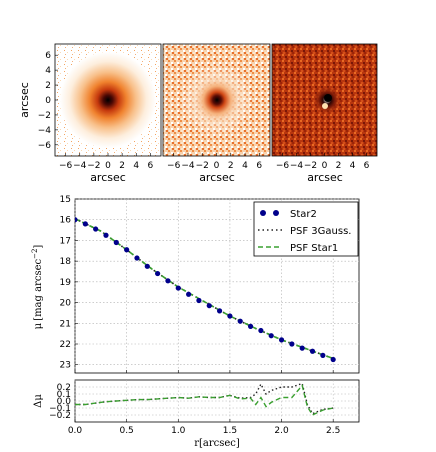 This screenshot has width=436, height=452. What do you see at coordinates (64, 395) in the screenshot?
I see `y-tick-label: 0.1` at bounding box center [64, 395].